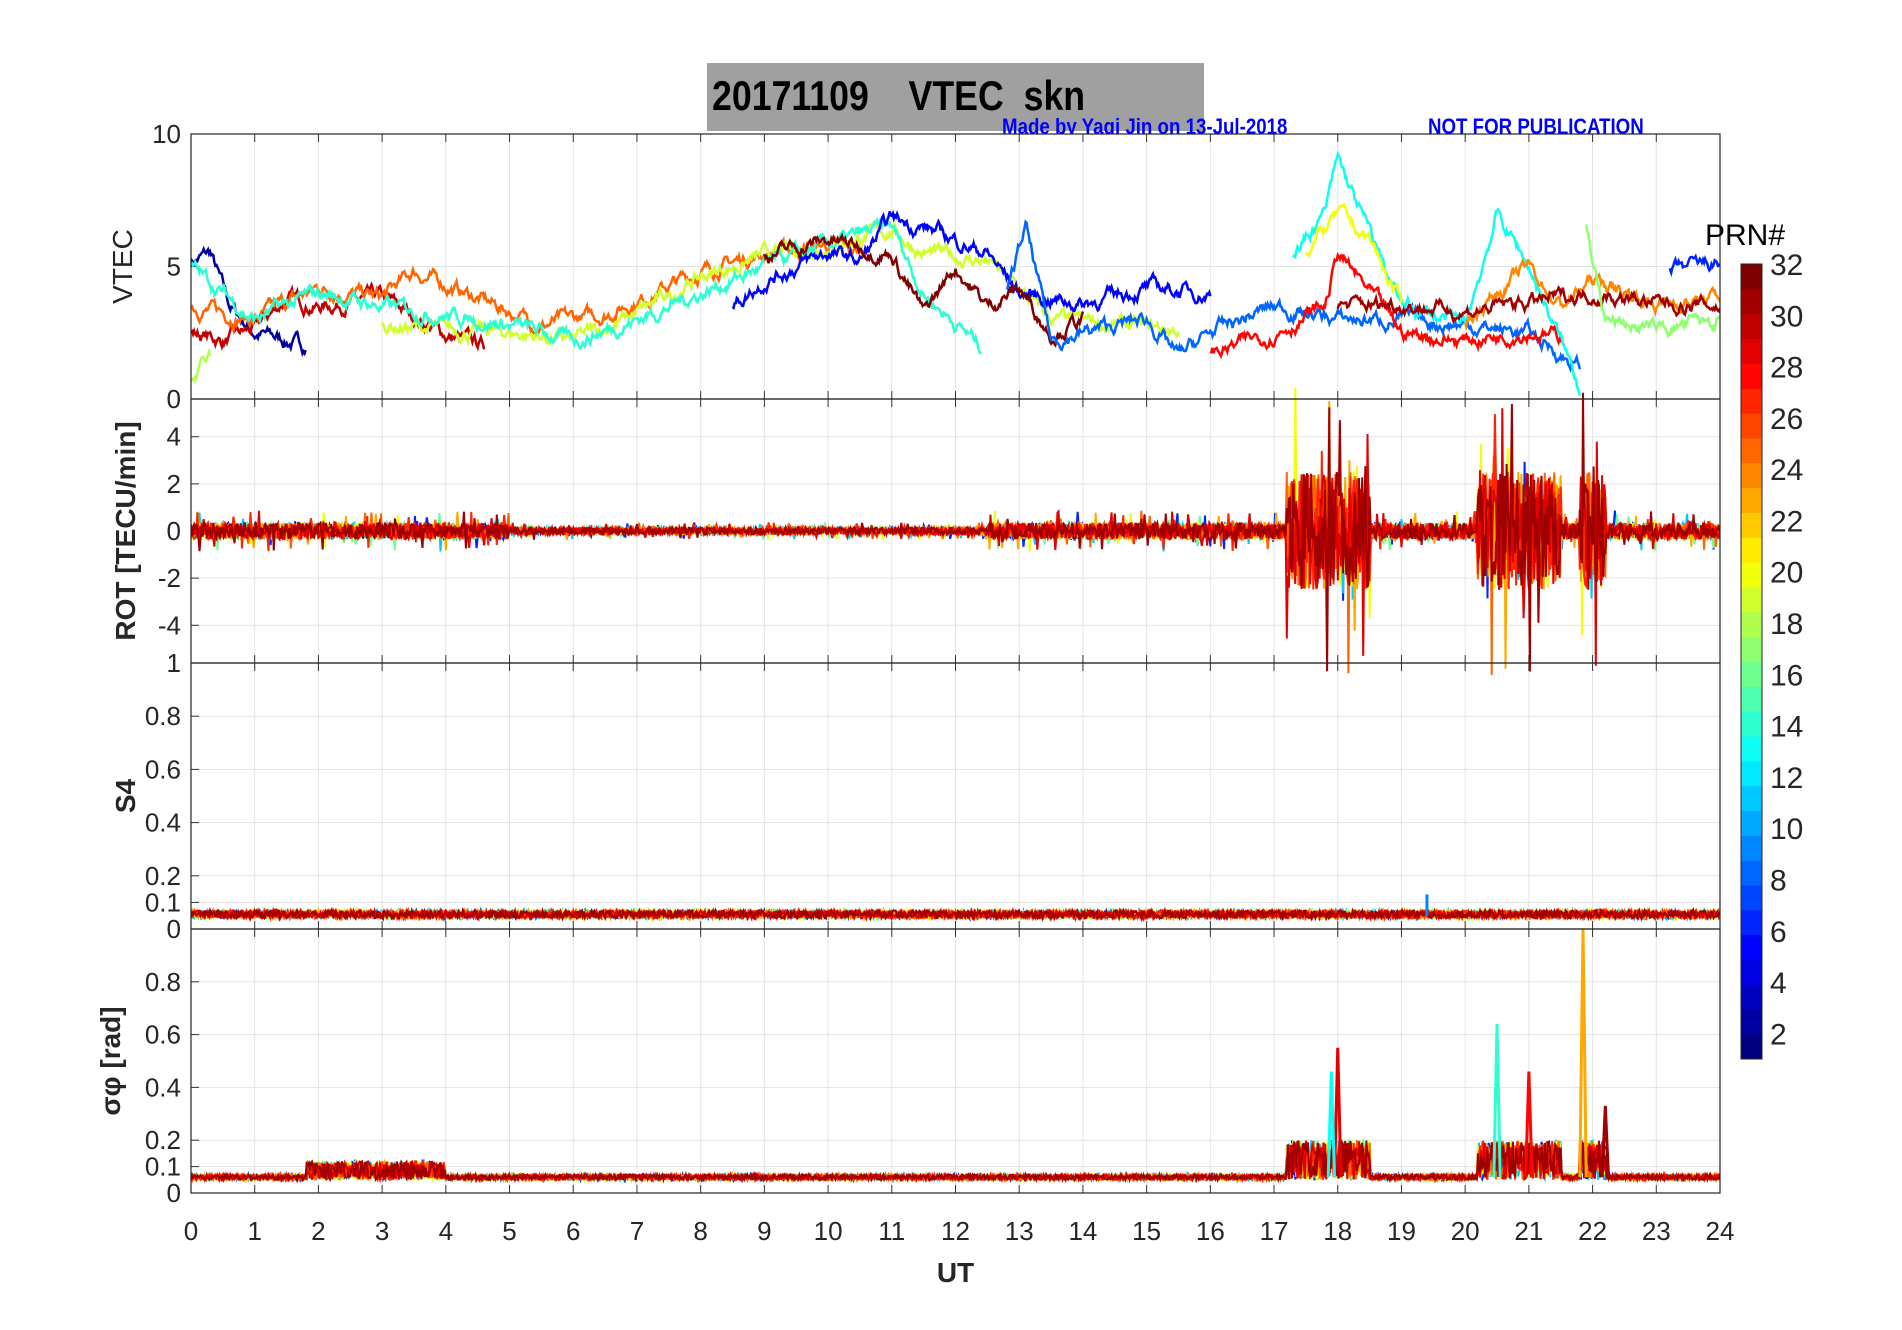 The height and width of the screenshot is (1330, 1902). I want to click on x-tick-label: 7, so click(637, 1231).